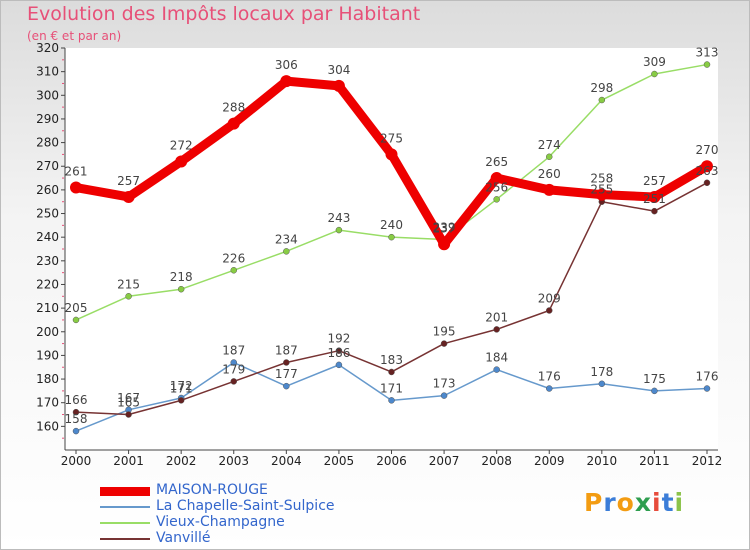 The image size is (750, 550). I want to click on data-label: 275, so click(391, 138).